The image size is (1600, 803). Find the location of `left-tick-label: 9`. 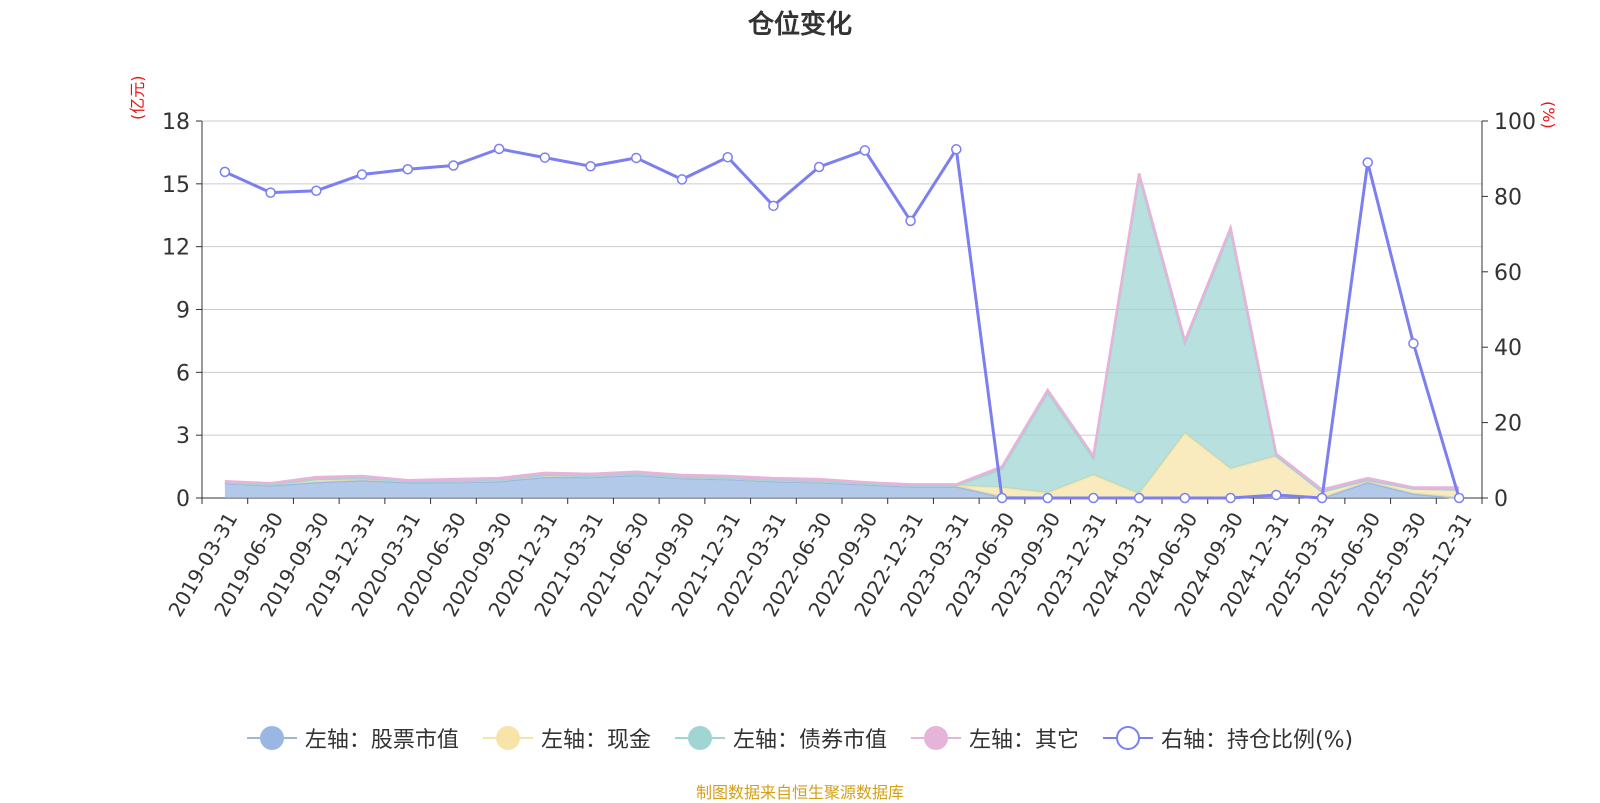

left-tick-label: 9 is located at coordinates (183, 311).